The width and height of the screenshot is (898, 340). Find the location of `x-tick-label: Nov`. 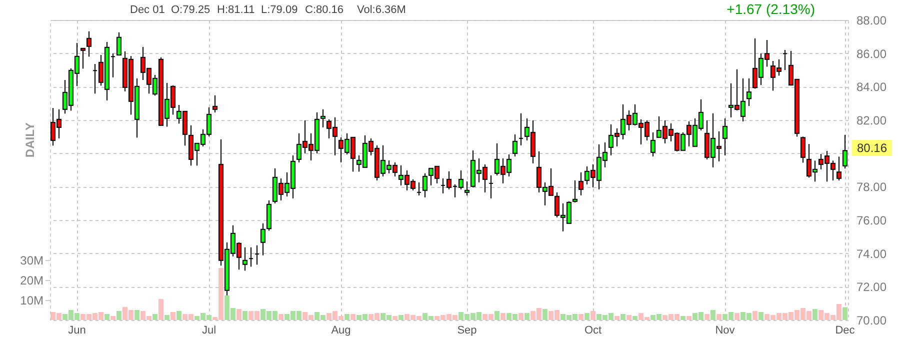

x-tick-label: Nov is located at coordinates (725, 330).